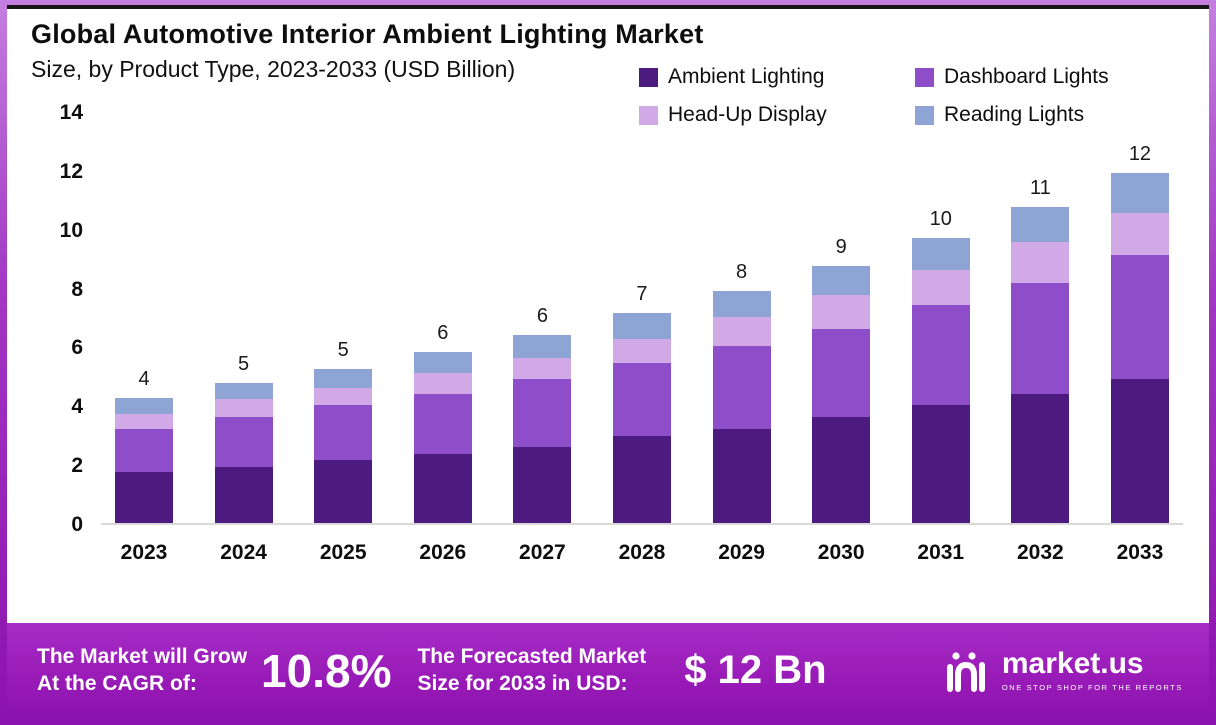  I want to click on forecast-label-line2: Size for 2033 in USD:, so click(522, 683).